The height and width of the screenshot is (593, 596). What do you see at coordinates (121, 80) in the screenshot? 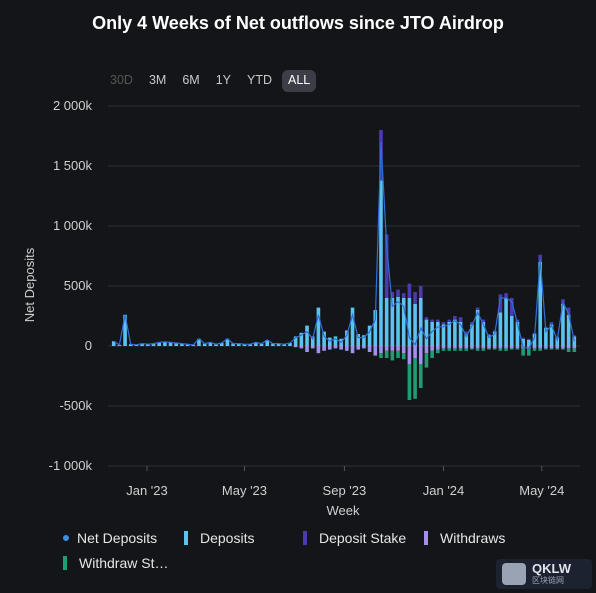
I see `range-button-30d: 30D` at bounding box center [121, 80].